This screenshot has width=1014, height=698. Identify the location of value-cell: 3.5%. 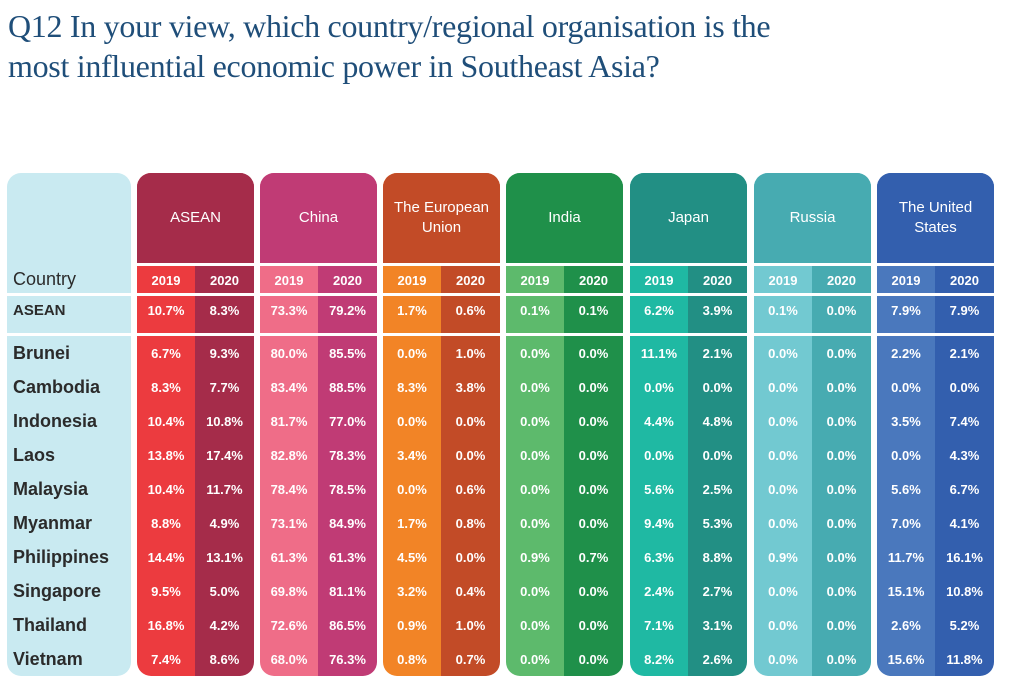
(906, 421).